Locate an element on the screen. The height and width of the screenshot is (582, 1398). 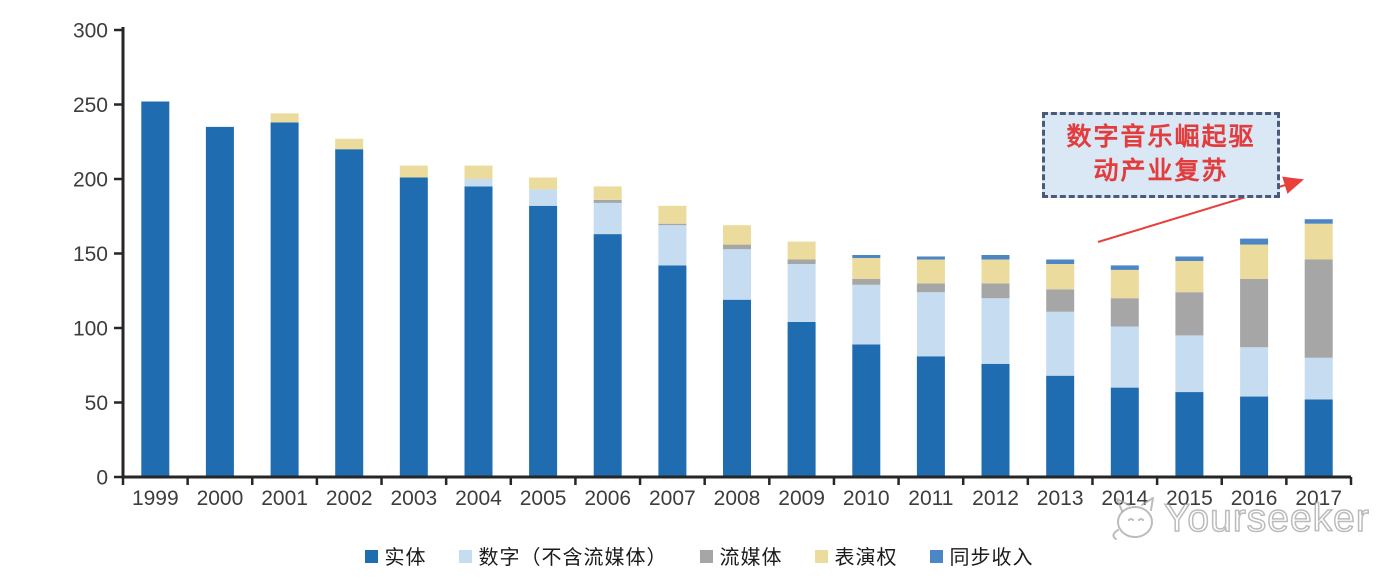
x-tick-label: 2010 is located at coordinates (866, 498).